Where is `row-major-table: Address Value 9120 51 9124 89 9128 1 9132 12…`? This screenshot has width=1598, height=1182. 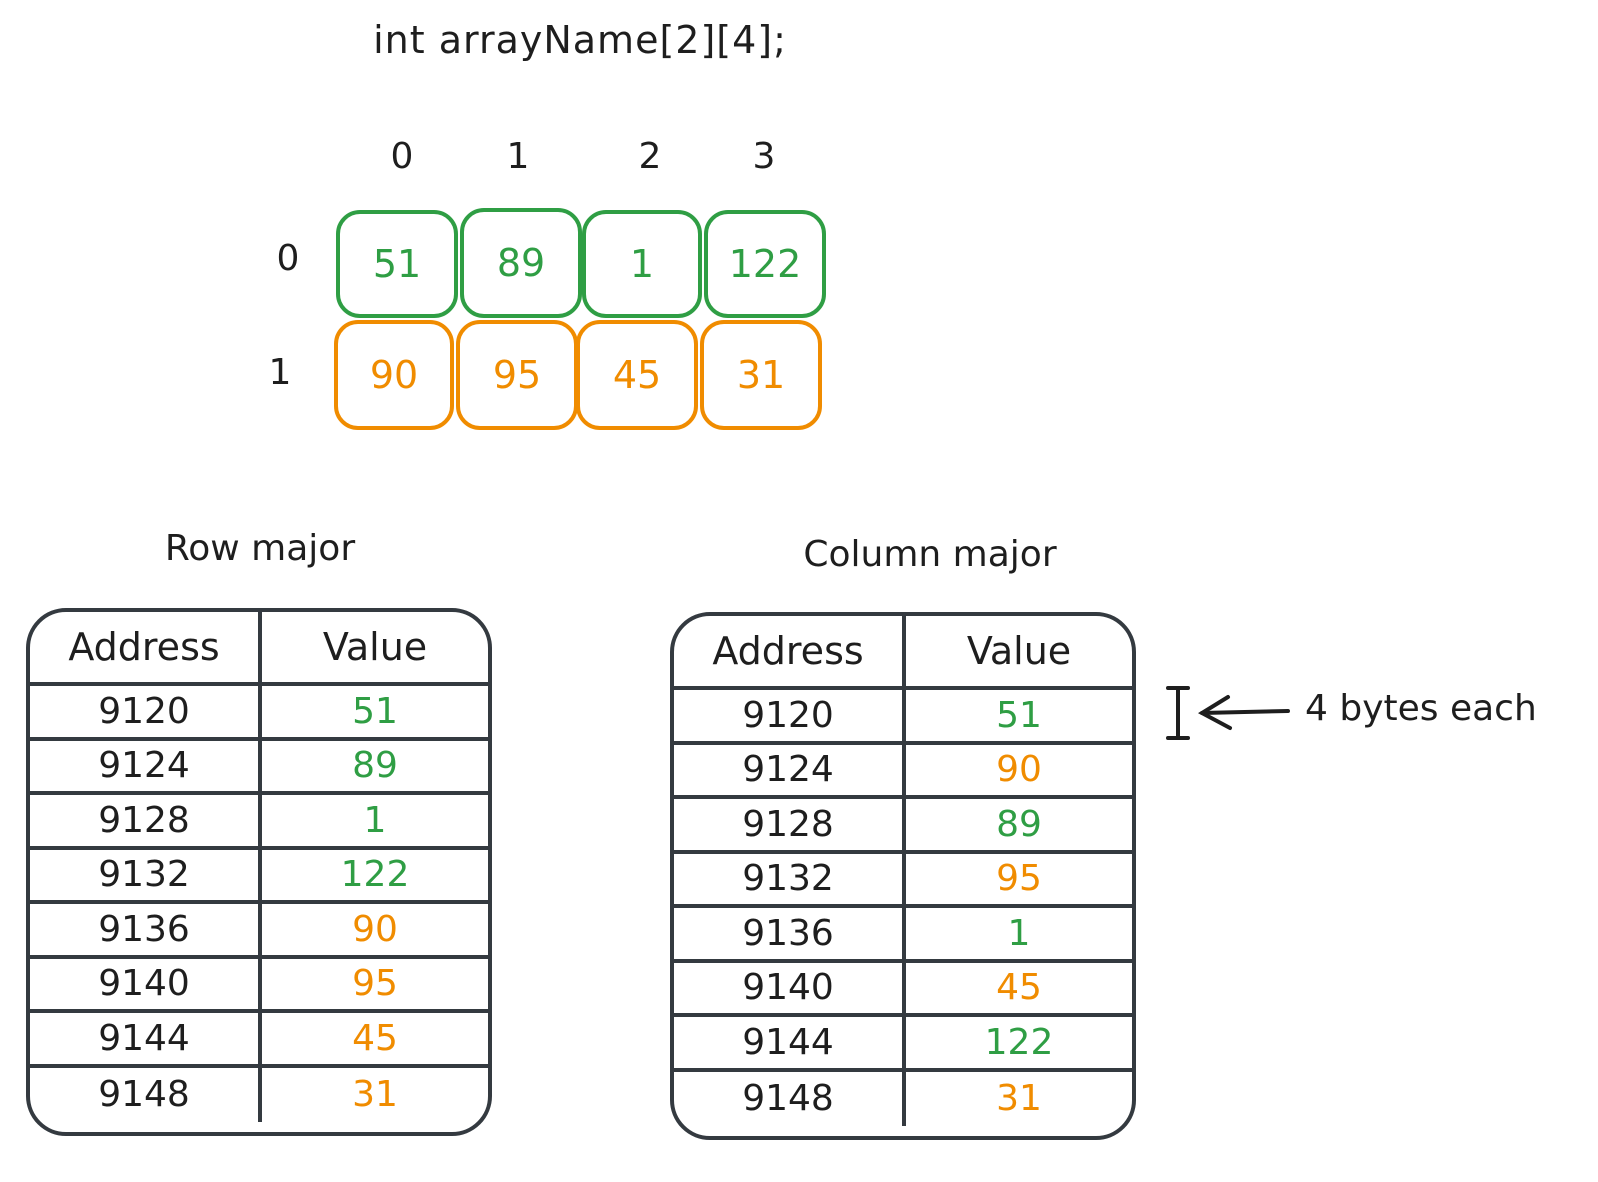 row-major-table: Address Value 9120 51 9124 89 9128 1 9132 12… is located at coordinates (259, 872).